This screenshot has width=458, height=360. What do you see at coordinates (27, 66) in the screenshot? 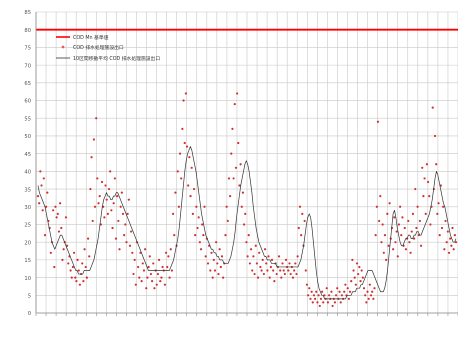
I see `y-tick-label: 70` at bounding box center [27, 66].